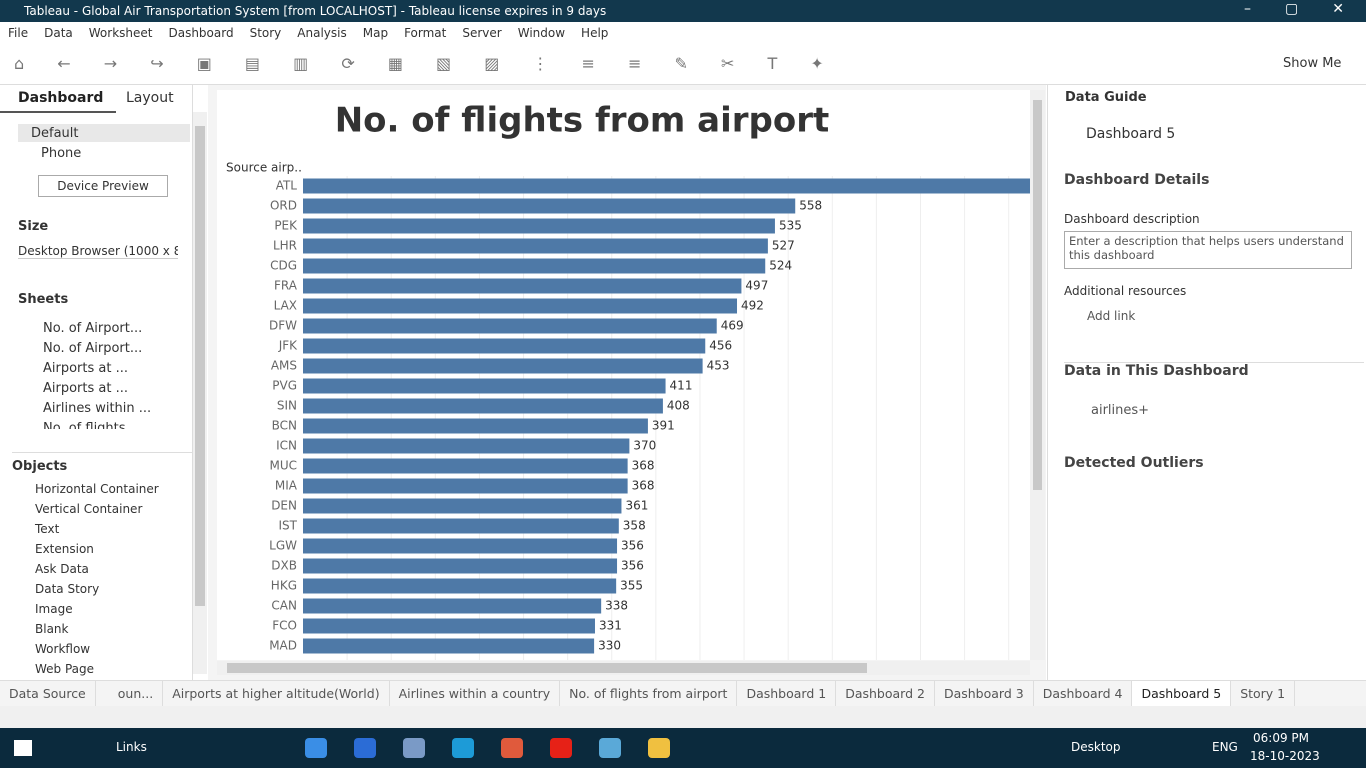  Describe the element at coordinates (287, 406) in the screenshot. I see `category-label: SIN` at that location.